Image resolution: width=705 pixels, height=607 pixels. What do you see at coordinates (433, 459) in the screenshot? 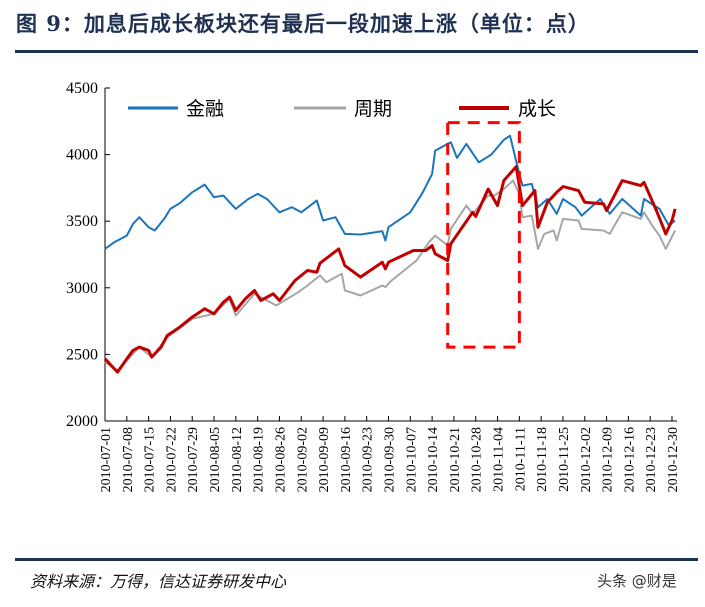
I see `x-tick-label: 2010-10-14` at bounding box center [433, 459].